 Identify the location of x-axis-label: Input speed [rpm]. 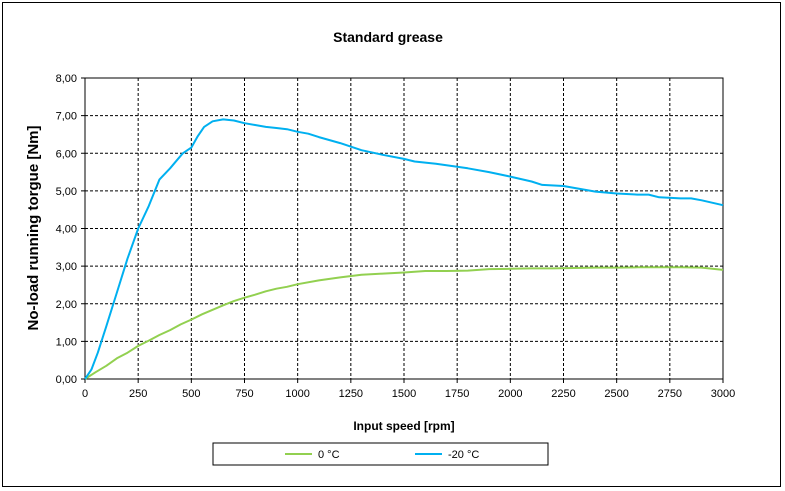
(403, 426).